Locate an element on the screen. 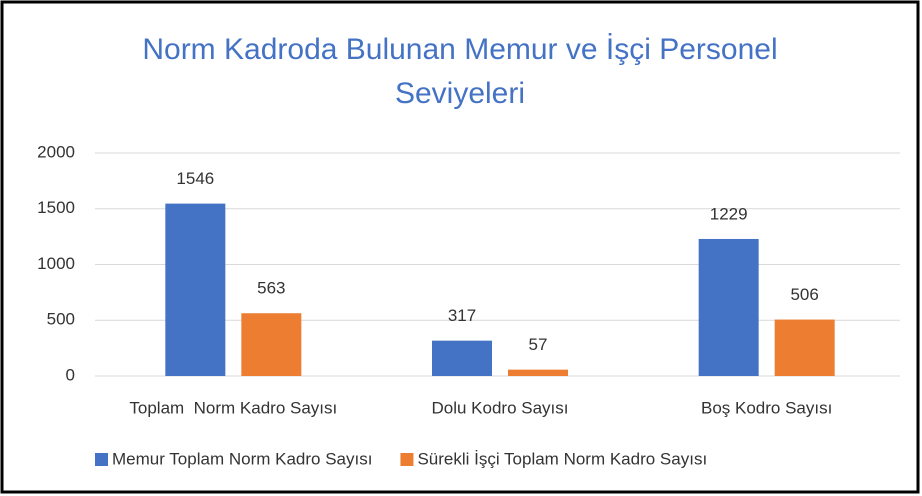 The image size is (922, 496). value-label: 1546 is located at coordinates (195, 178).